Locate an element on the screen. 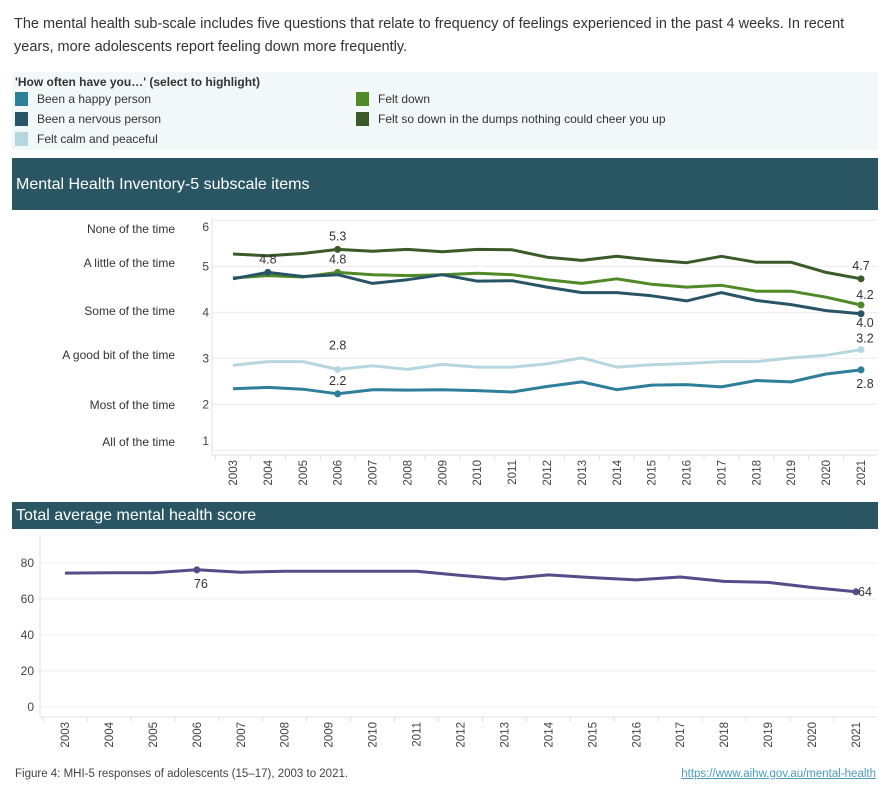 This screenshot has width=890, height=800. legend-label: Felt calm and peaceful is located at coordinates (97, 139).